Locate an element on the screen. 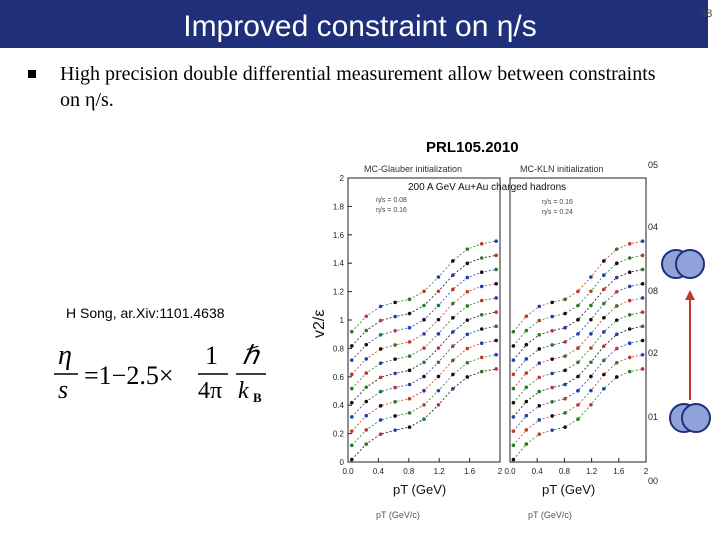  y-tick-label: 0.8 is located at coordinates (339, 348).